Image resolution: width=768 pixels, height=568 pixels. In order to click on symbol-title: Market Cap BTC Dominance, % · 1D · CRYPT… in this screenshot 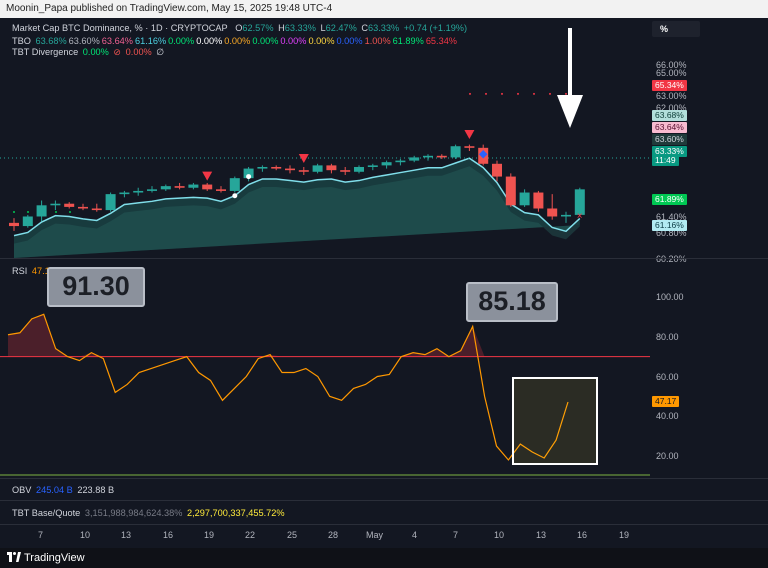, I will do `click(120, 28)`.